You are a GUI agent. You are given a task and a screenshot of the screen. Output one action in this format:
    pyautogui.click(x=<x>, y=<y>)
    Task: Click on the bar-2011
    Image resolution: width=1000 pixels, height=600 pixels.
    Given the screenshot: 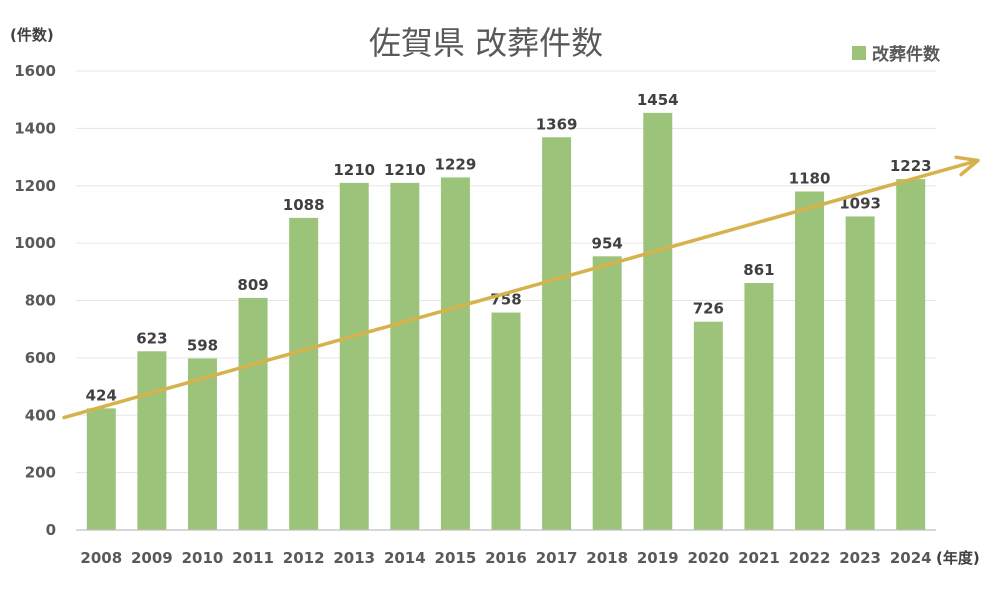 What is the action you would take?
    pyautogui.click(x=253, y=413)
    